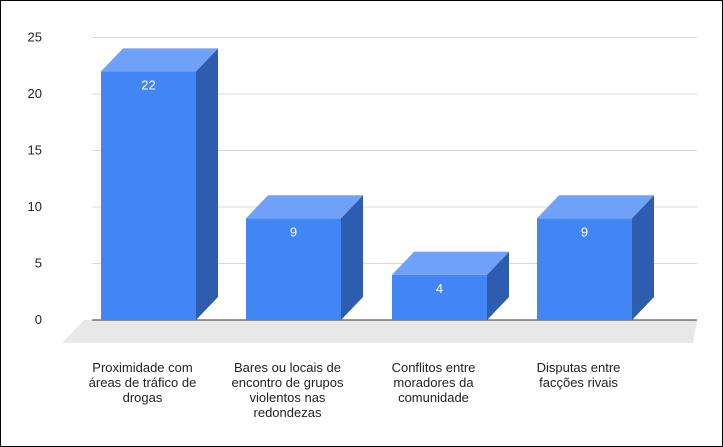 The width and height of the screenshot is (723, 447). What do you see at coordinates (143, 382) in the screenshot?
I see `x-tick-label: Proximidade com áreas de tráfico de drogas` at bounding box center [143, 382].